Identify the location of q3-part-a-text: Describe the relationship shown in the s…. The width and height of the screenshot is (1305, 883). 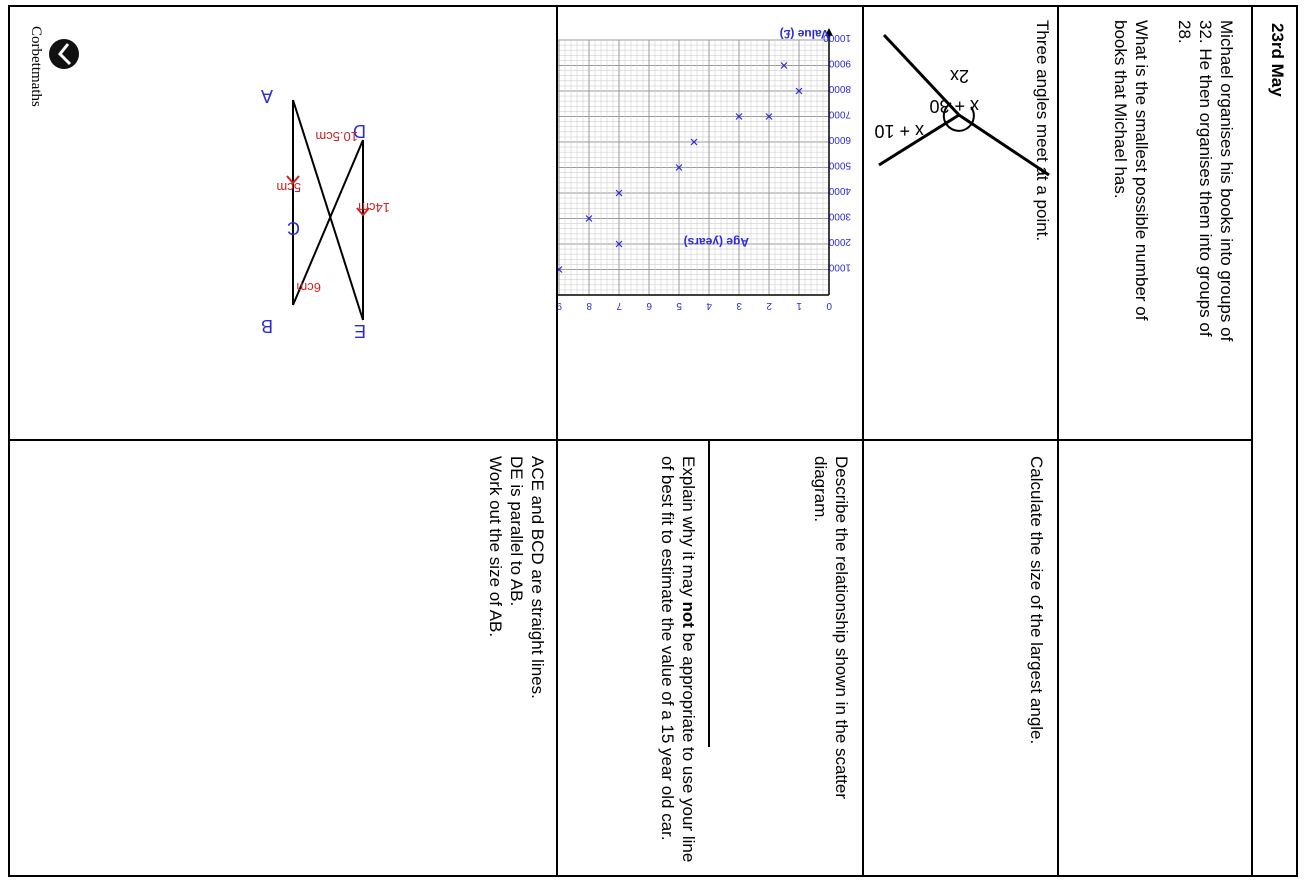
(831, 628).